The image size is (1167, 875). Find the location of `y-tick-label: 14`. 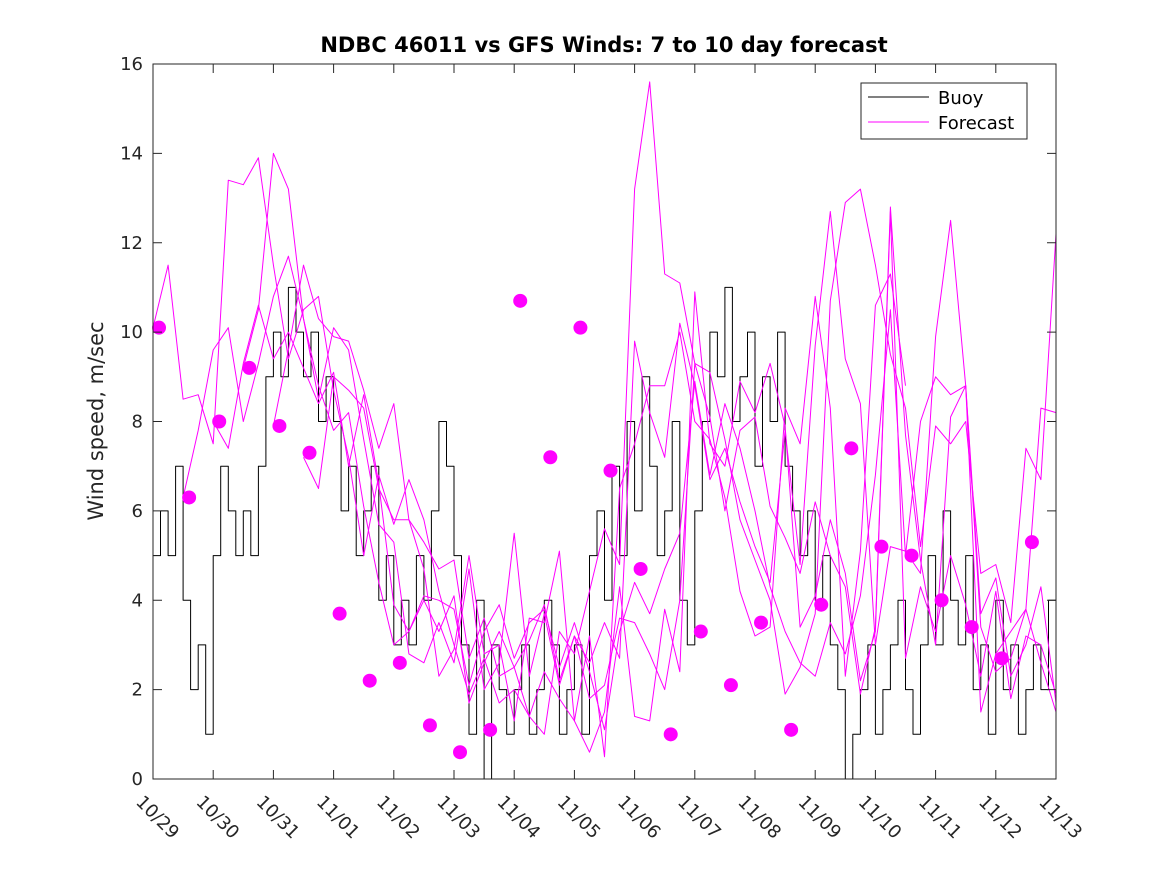

y-tick-label: 14 is located at coordinates (131, 153).